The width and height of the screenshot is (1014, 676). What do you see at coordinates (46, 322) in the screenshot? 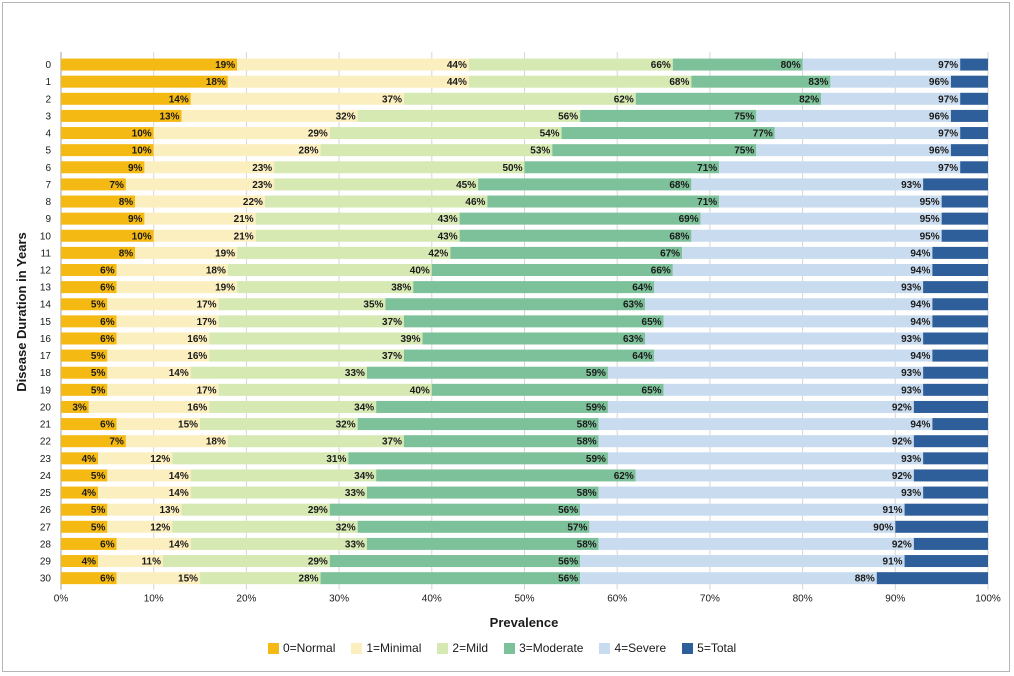
I see `y-tick-label: 15` at bounding box center [46, 322].